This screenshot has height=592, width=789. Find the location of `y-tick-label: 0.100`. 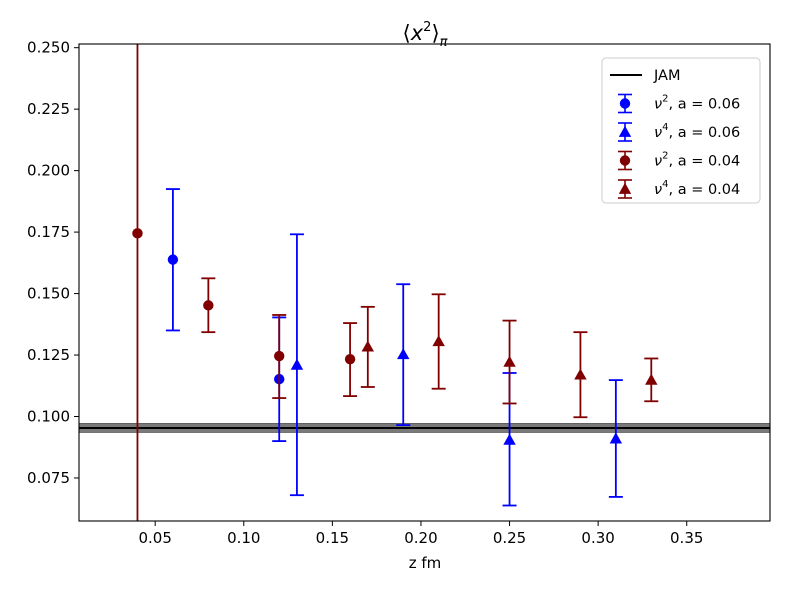

y-tick-label: 0.100 is located at coordinates (48, 417).